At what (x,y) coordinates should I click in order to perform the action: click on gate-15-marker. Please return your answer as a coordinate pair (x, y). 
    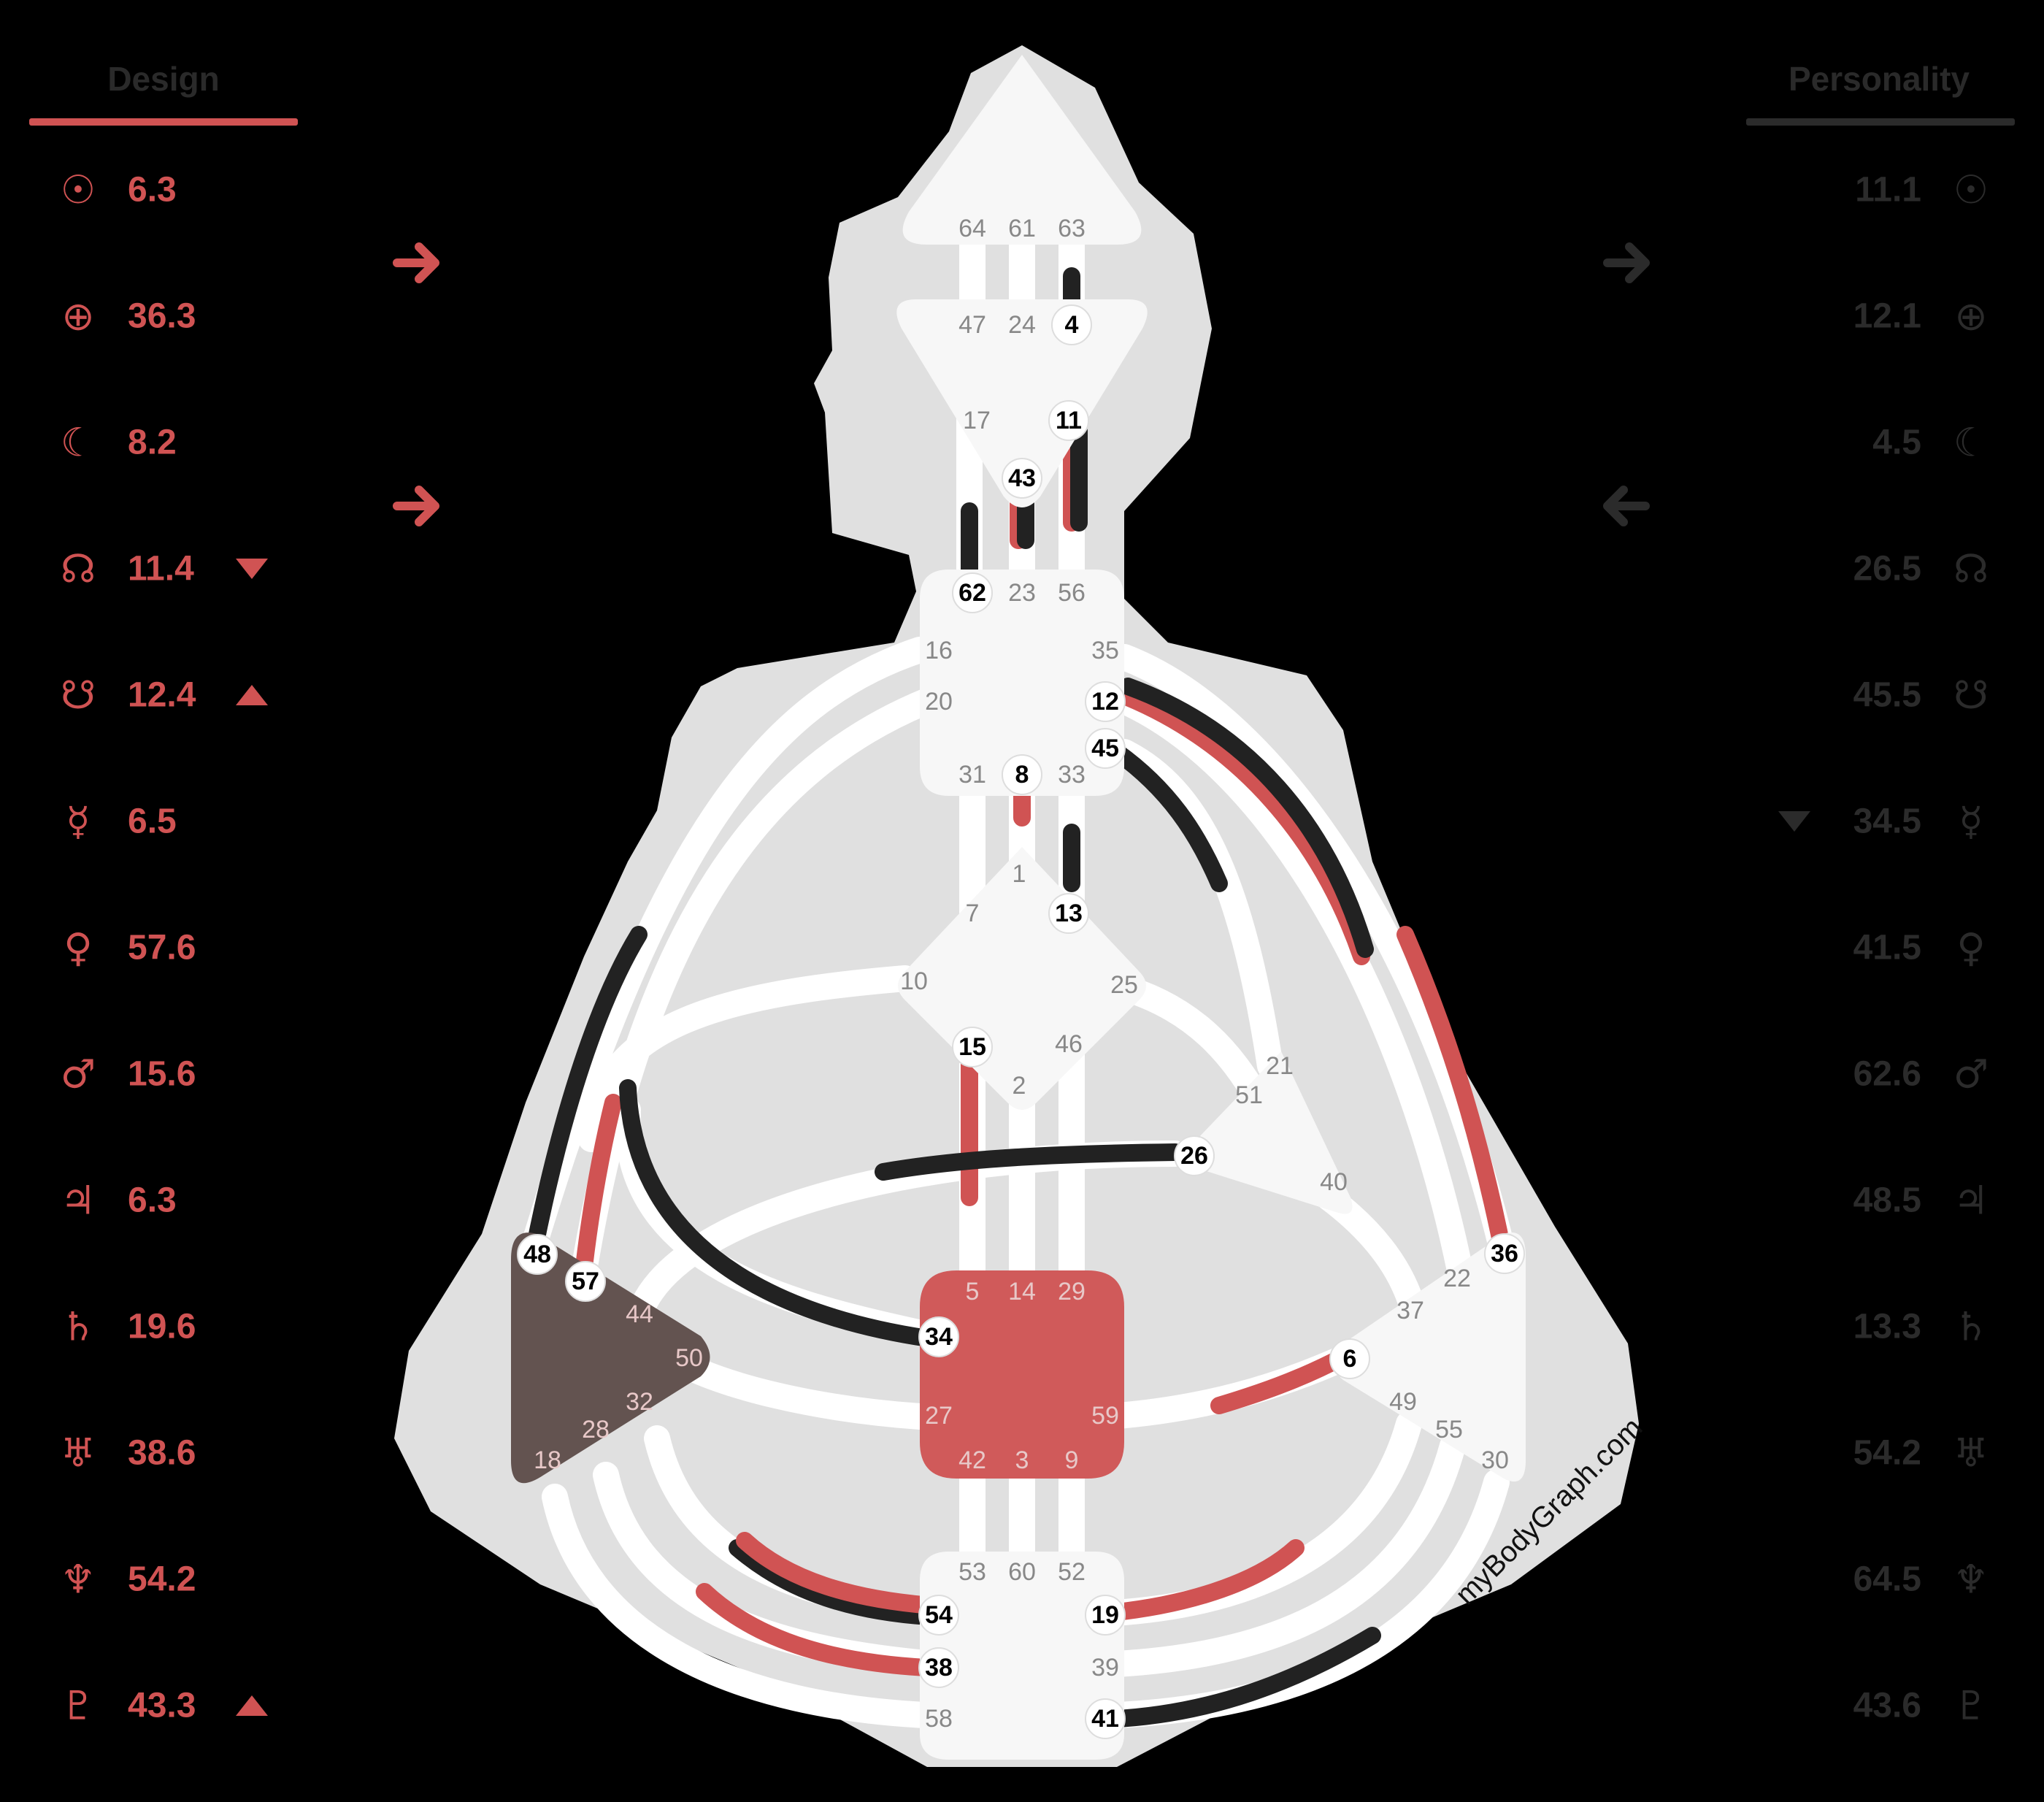
    Looking at the image, I should click on (972, 1047).